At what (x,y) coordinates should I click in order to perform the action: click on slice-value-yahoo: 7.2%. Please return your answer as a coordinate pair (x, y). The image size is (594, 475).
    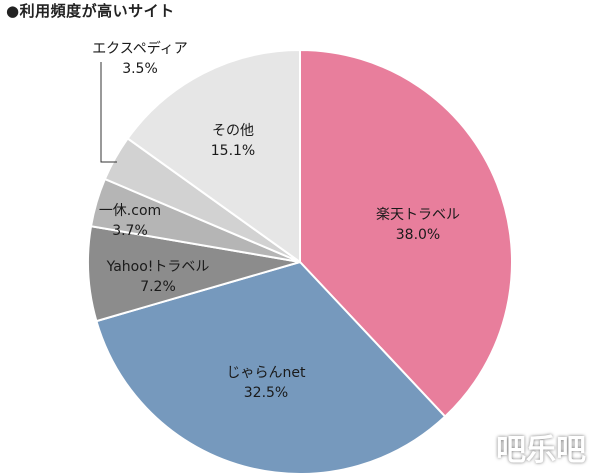
    Looking at the image, I should click on (158, 287).